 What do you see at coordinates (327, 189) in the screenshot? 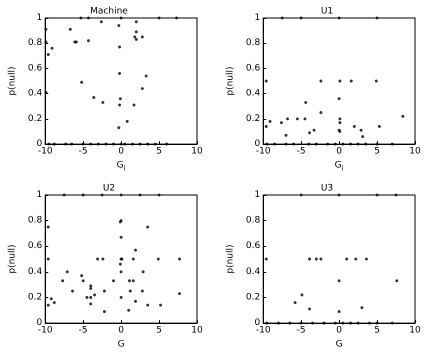
I see `chart-title: U3` at bounding box center [327, 189].